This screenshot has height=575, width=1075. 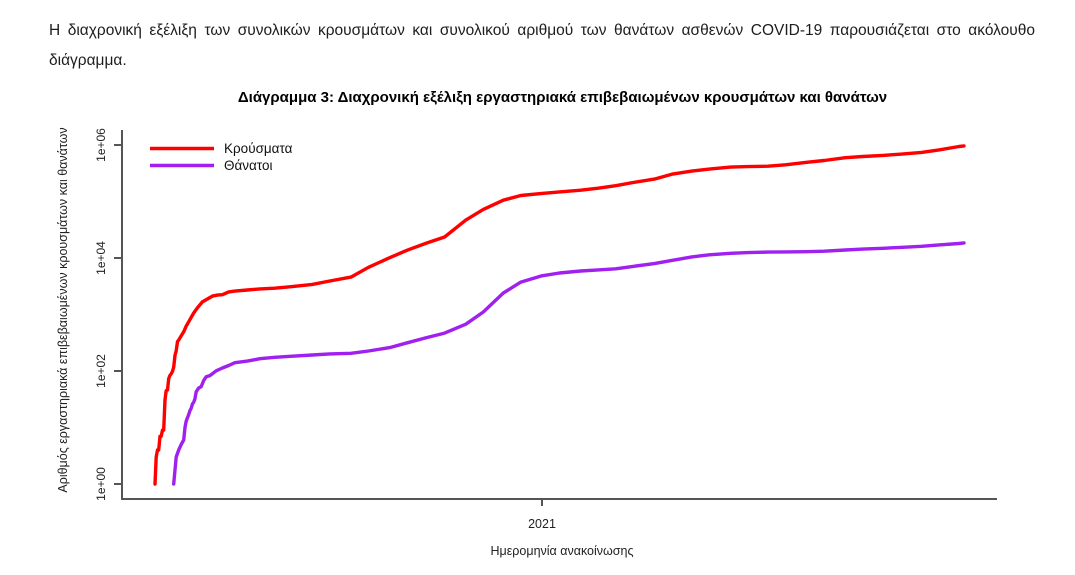 I want to click on y-tick-label: 1e+00, so click(x=101, y=484).